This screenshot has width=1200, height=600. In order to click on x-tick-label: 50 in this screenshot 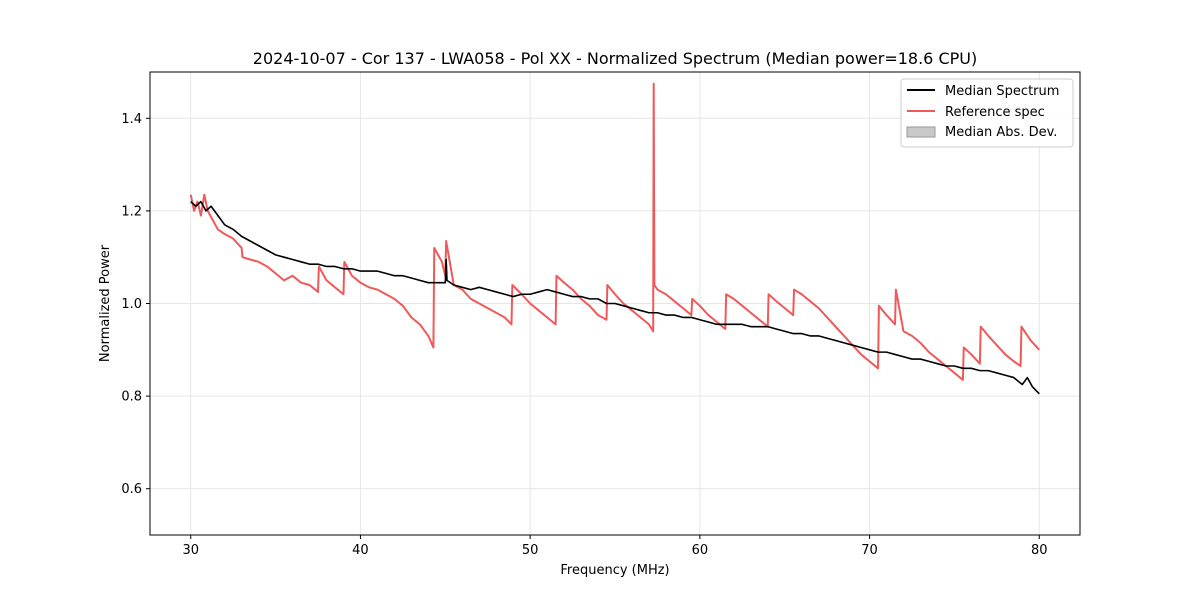, I will do `click(530, 550)`.